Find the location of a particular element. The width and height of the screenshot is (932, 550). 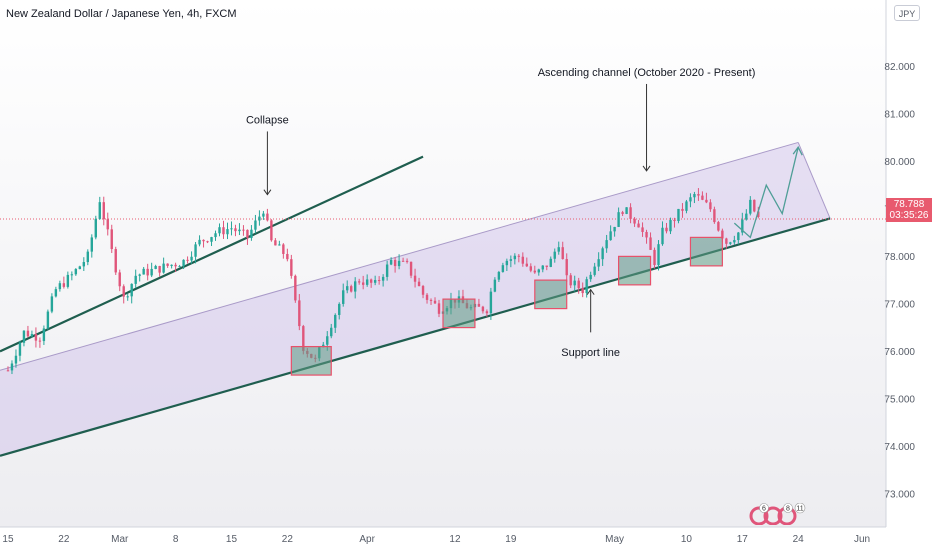

time-tick-label: 24 is located at coordinates (799, 539).